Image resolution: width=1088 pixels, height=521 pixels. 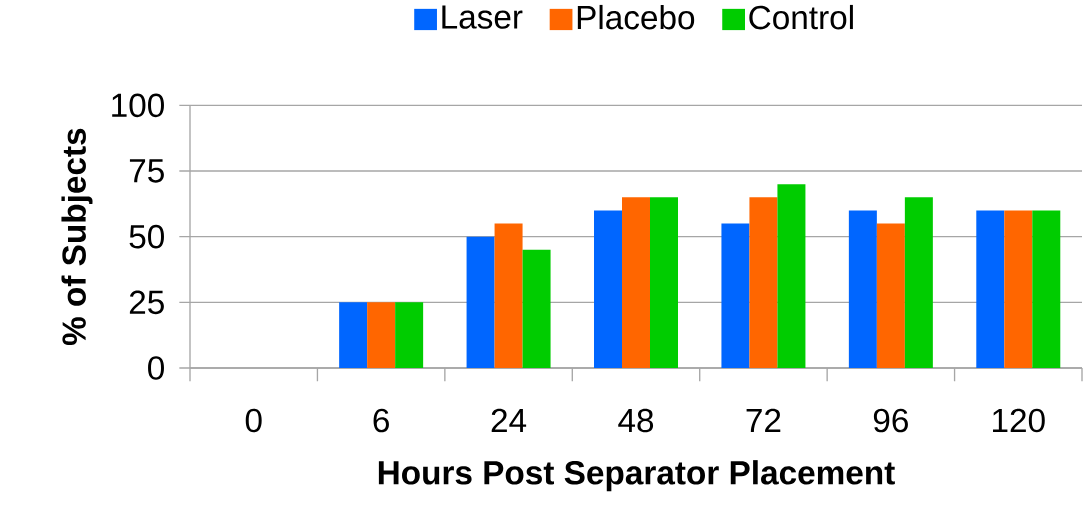 I want to click on x-axis-title: Hours Post Separator Placement, so click(x=636, y=476).